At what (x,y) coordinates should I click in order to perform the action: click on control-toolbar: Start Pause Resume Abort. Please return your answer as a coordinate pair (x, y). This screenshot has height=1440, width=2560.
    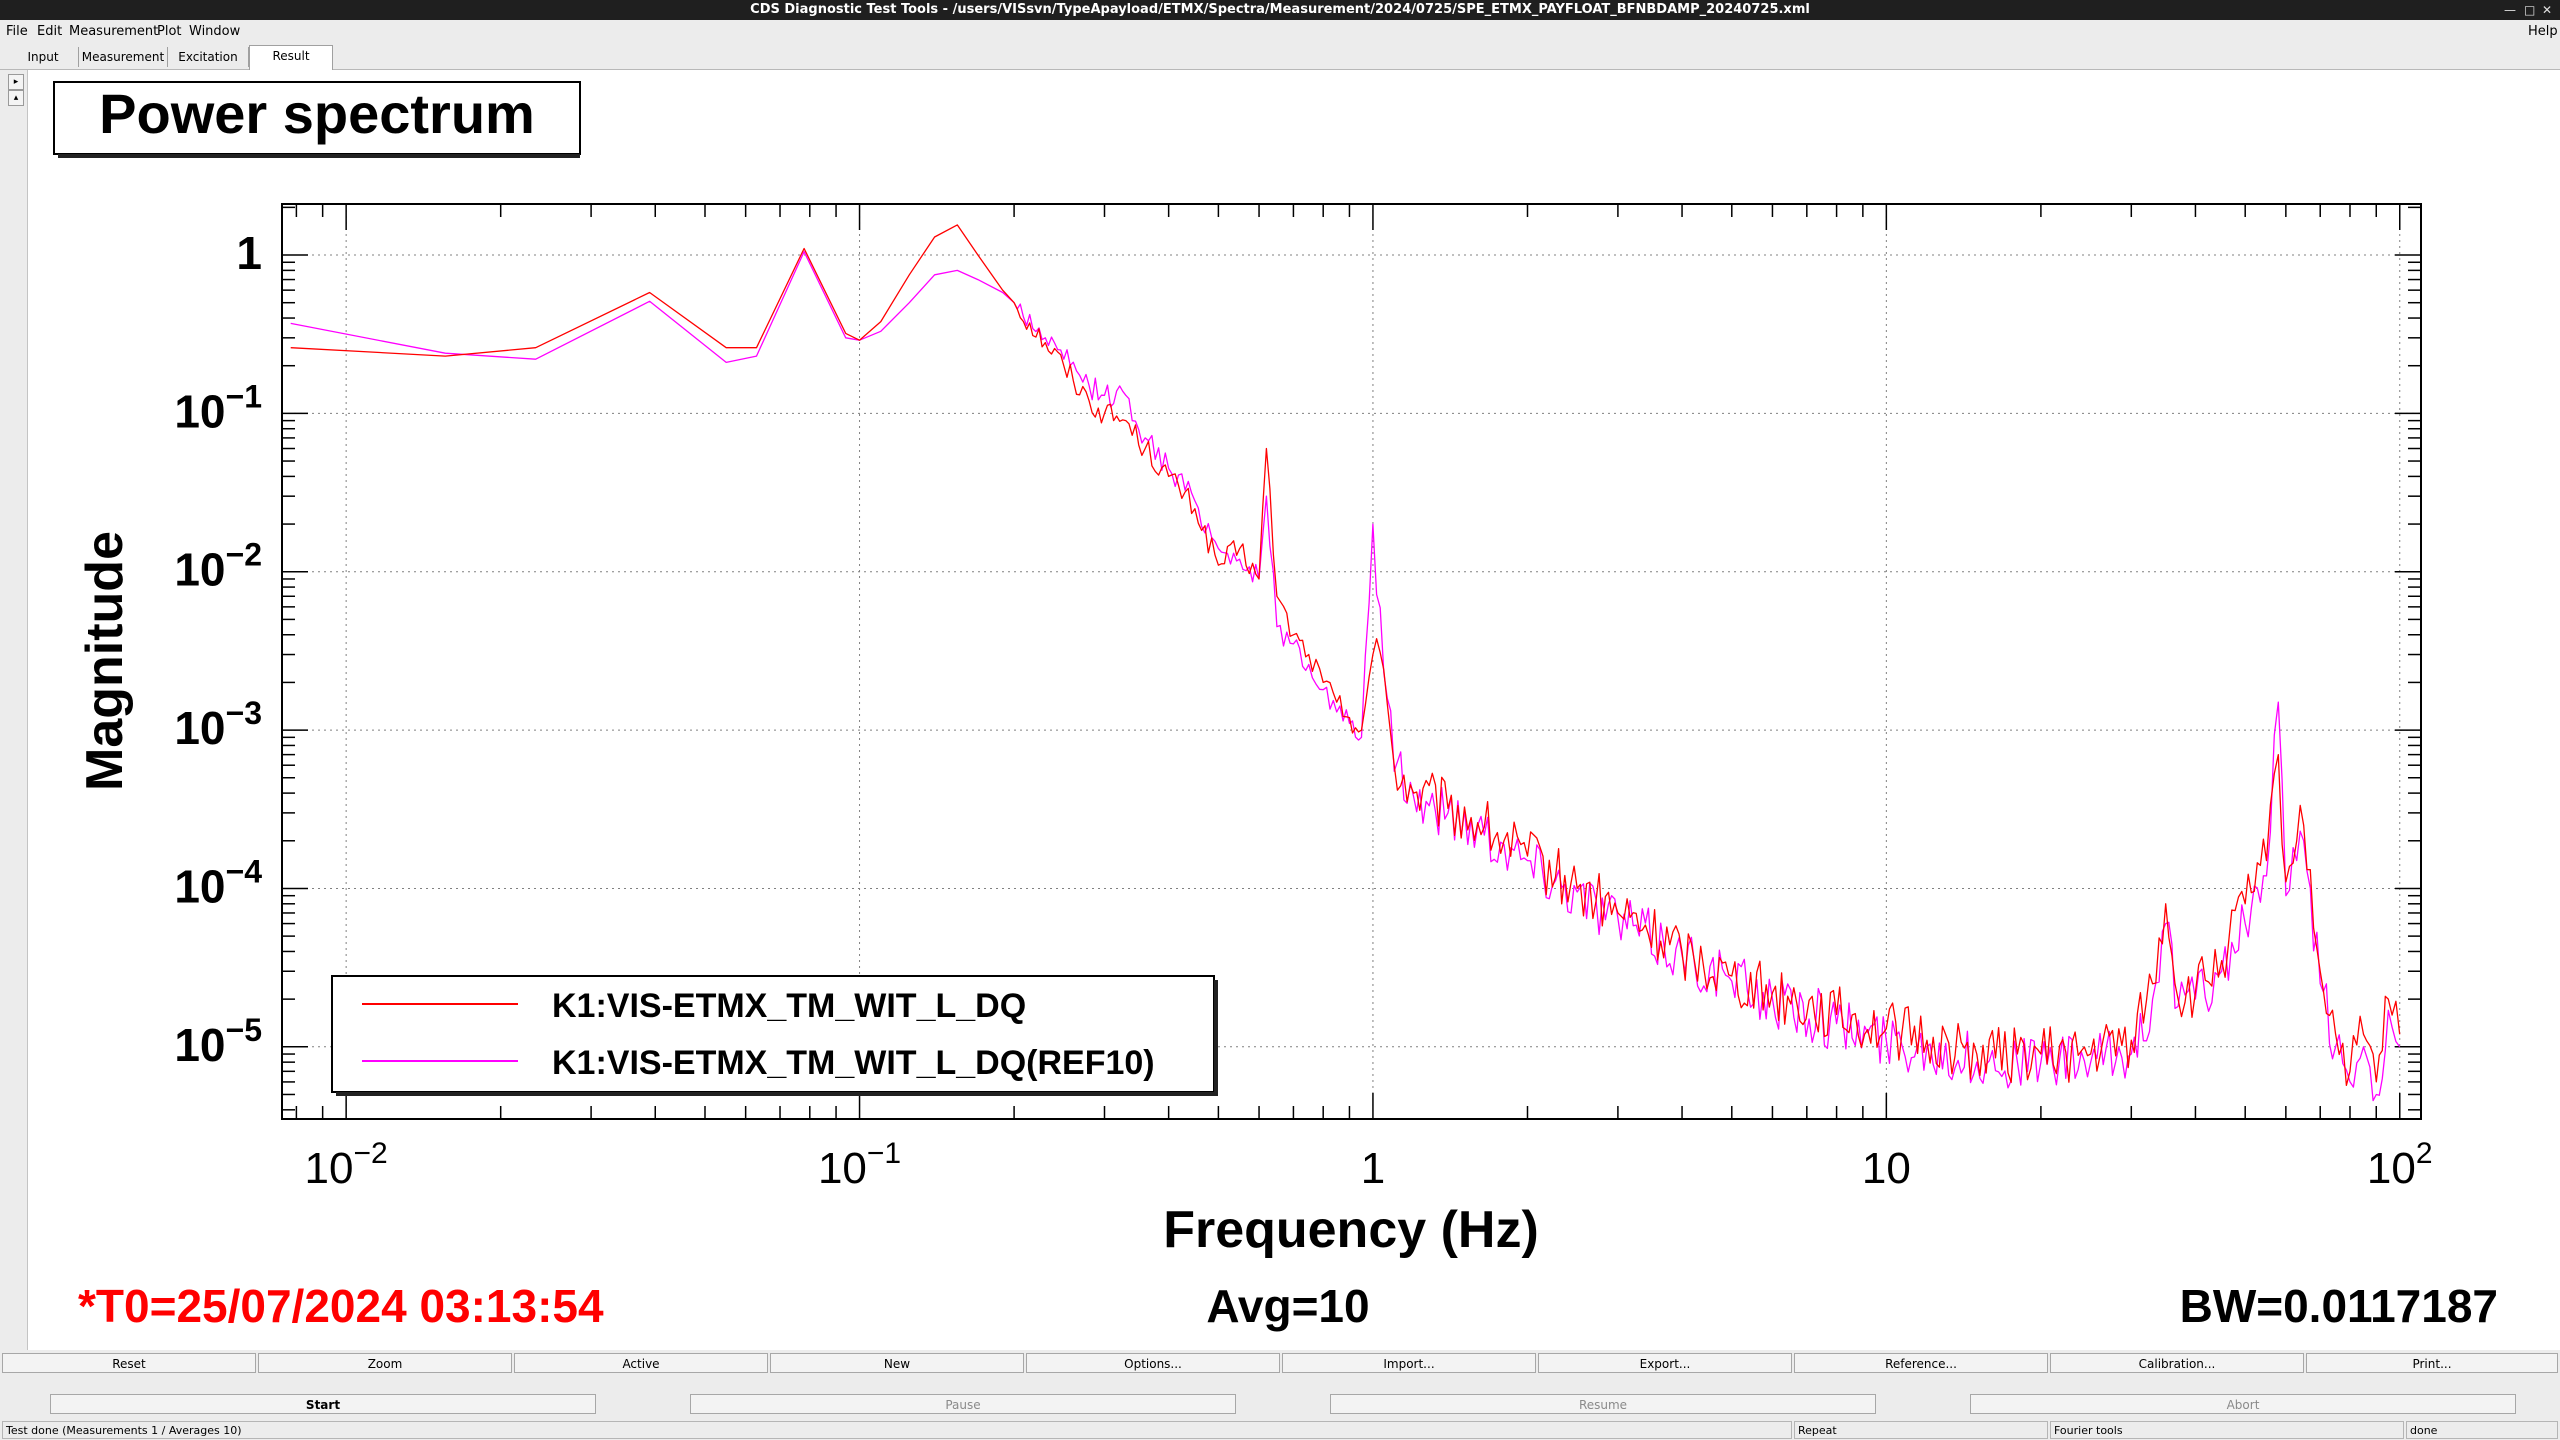
    Looking at the image, I should click on (1280, 1398).